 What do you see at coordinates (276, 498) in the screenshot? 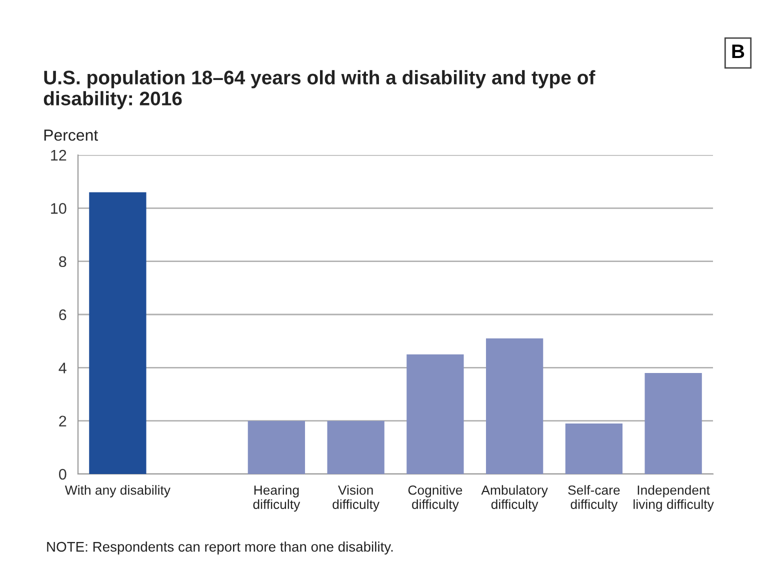
I see `x-tick-label: Hearing difficulty` at bounding box center [276, 498].